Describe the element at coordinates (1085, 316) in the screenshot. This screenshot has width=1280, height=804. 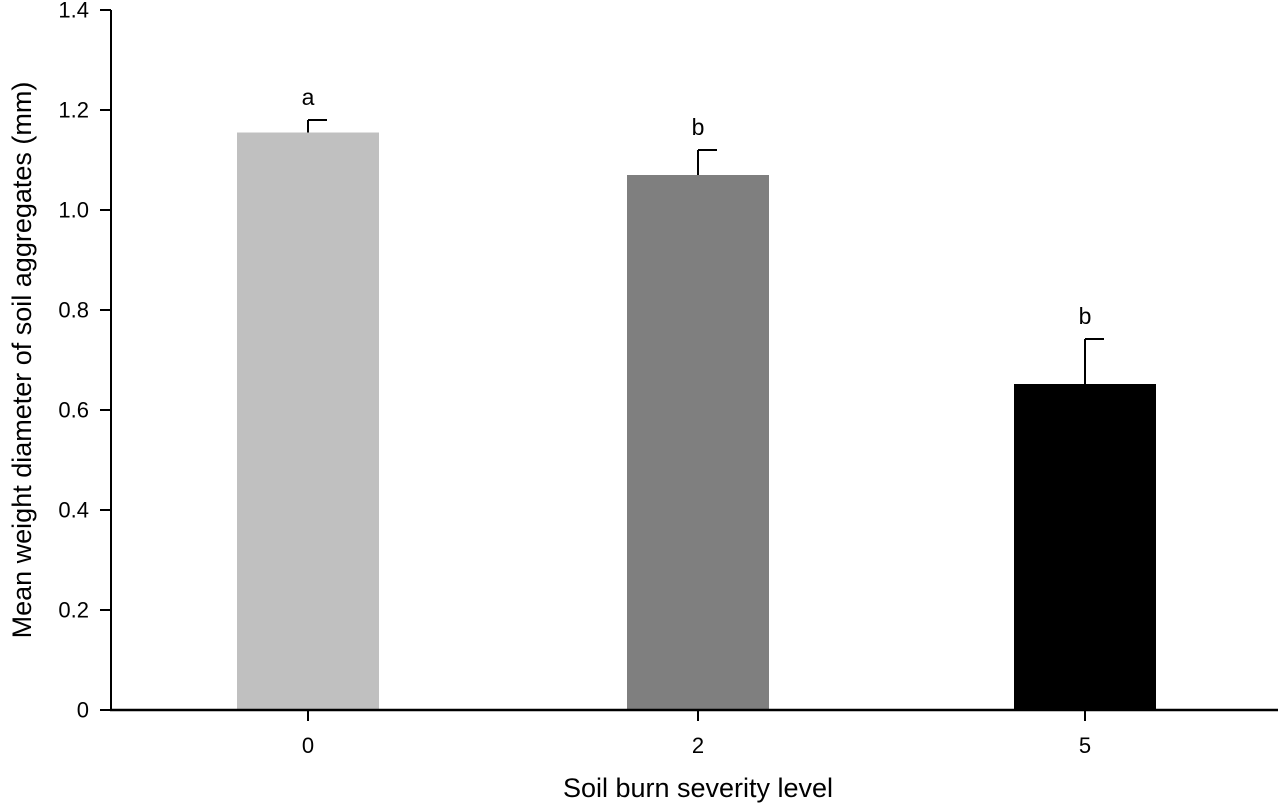
I see `significance-label-5: b` at that location.